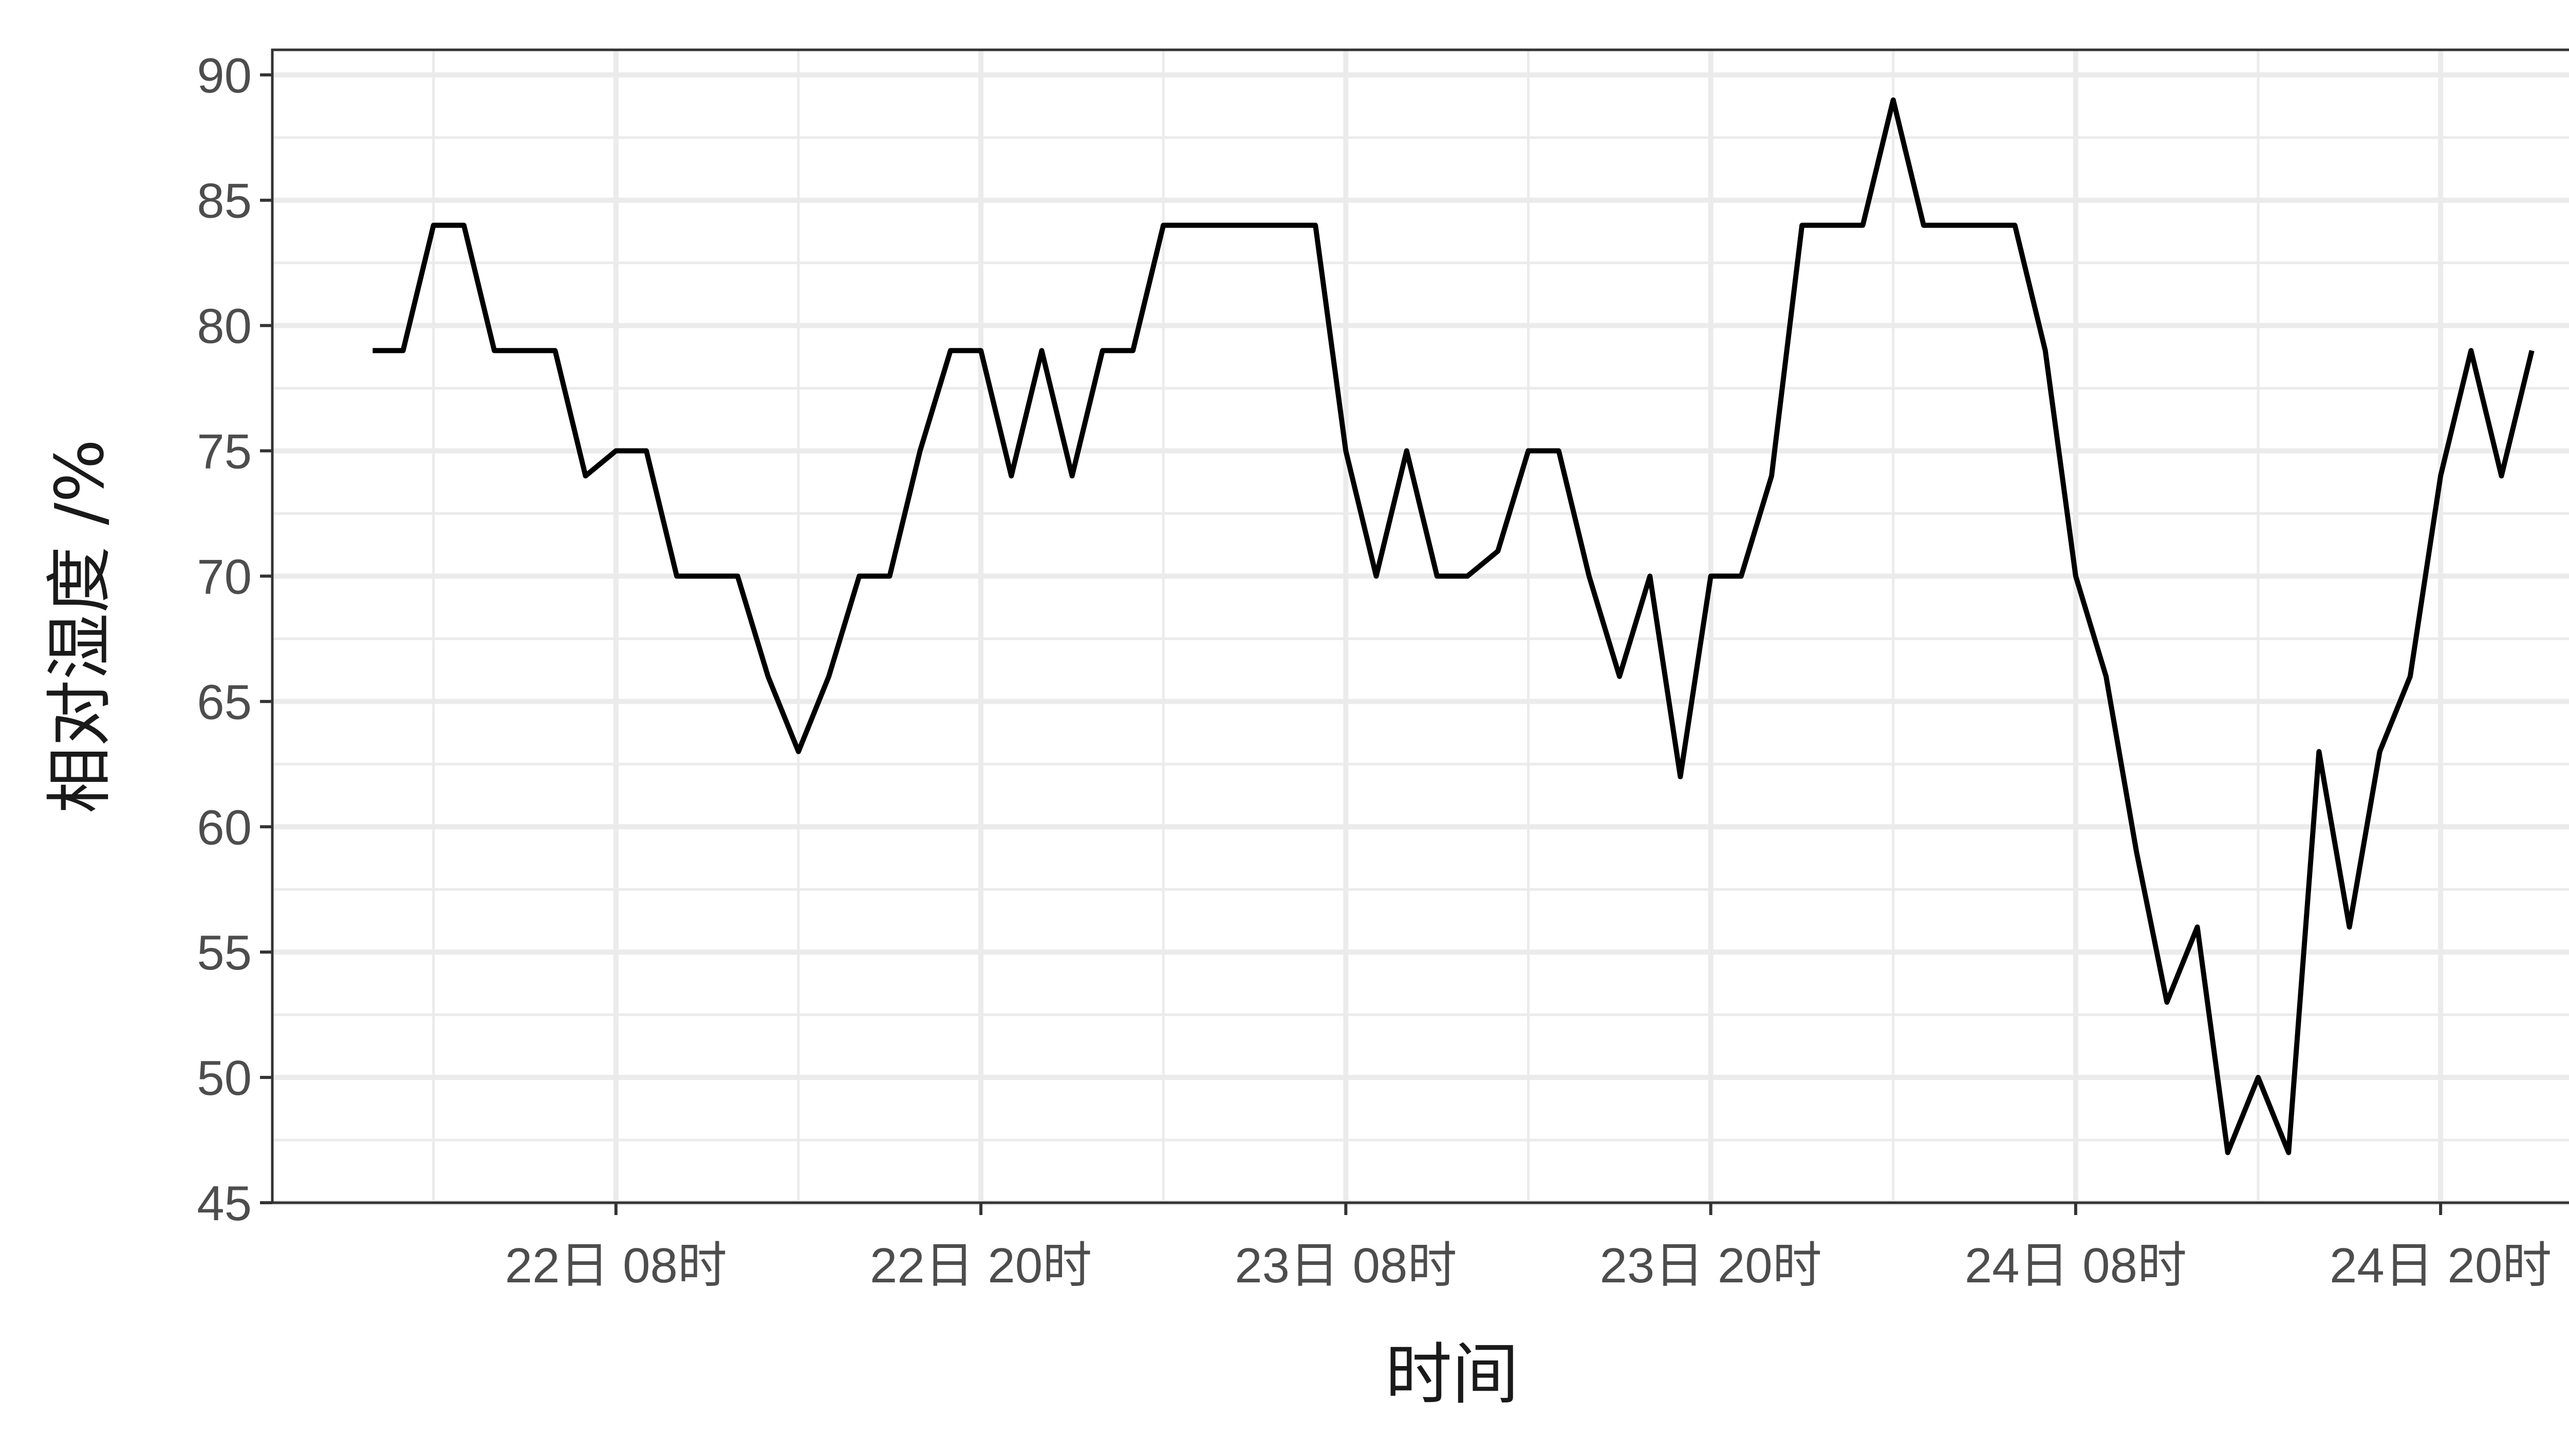 The width and height of the screenshot is (2569, 1456). Describe the element at coordinates (234, 639) in the screenshot. I see `y-axis: 45 50 55 60 65 70 75 80 85 90` at that location.